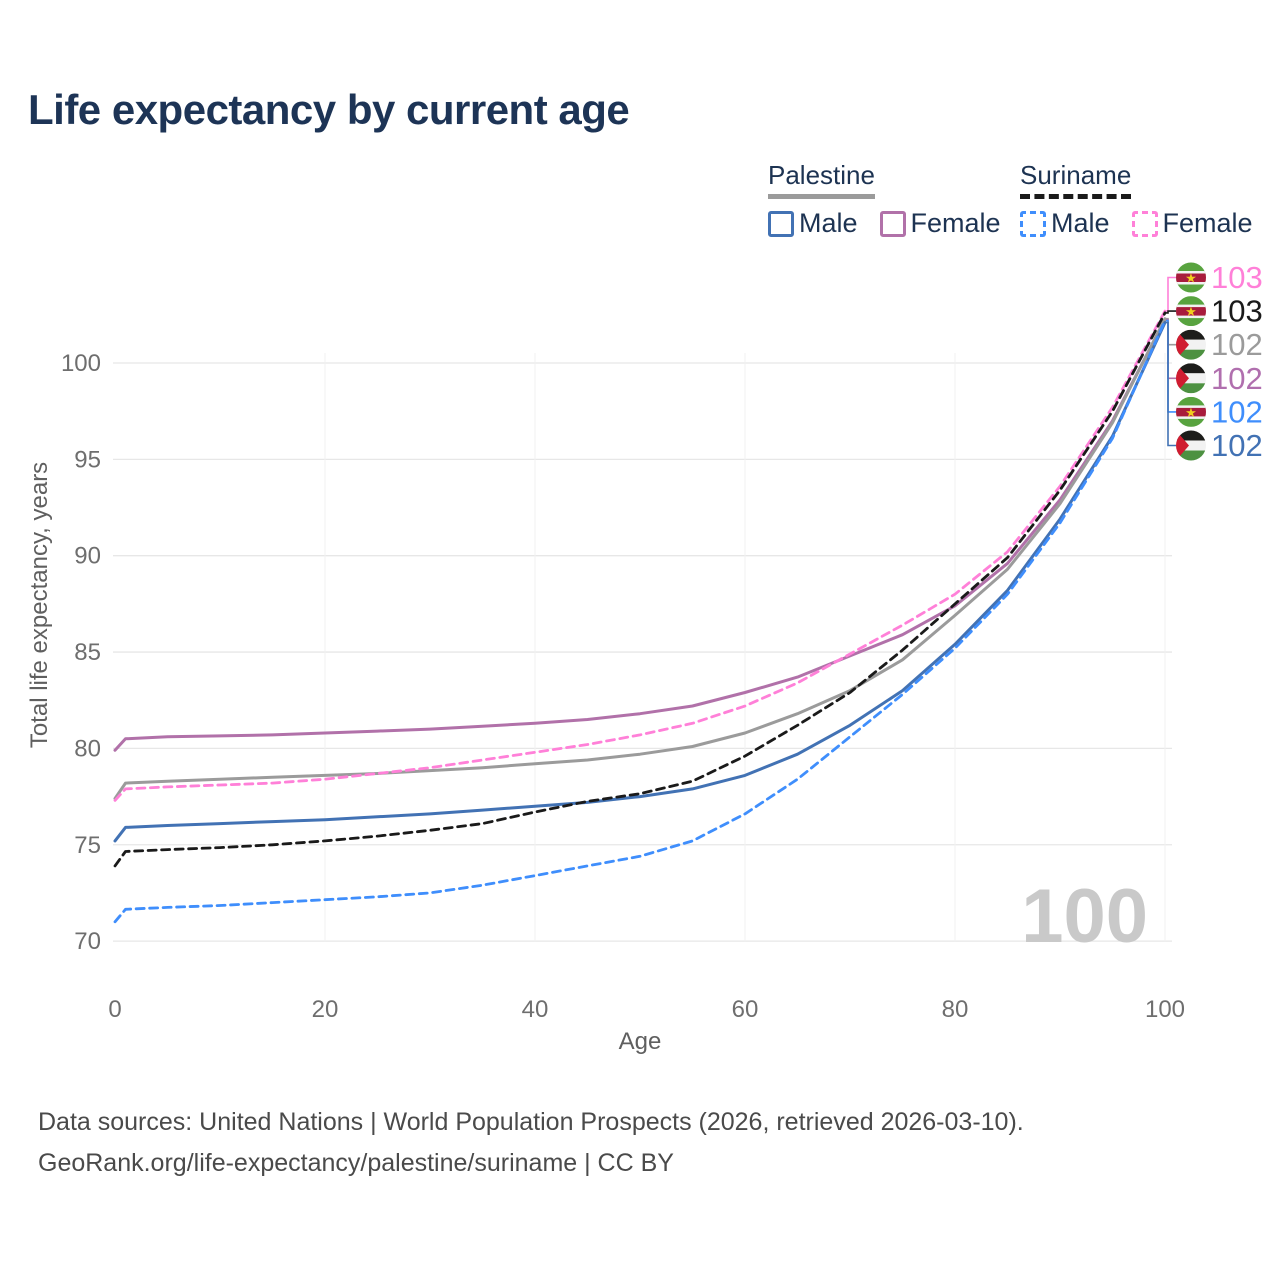 This screenshot has height=1280, width=1280. What do you see at coordinates (781, 223) in the screenshot?
I see `palestine-male-swatch-icon` at bounding box center [781, 223].